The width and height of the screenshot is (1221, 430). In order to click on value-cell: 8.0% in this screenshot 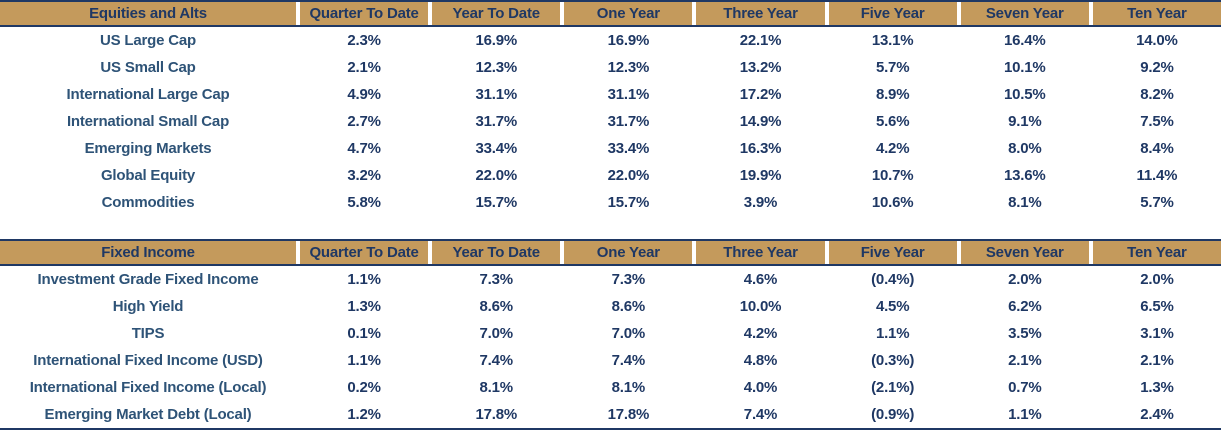, I will do `click(1025, 148)`.